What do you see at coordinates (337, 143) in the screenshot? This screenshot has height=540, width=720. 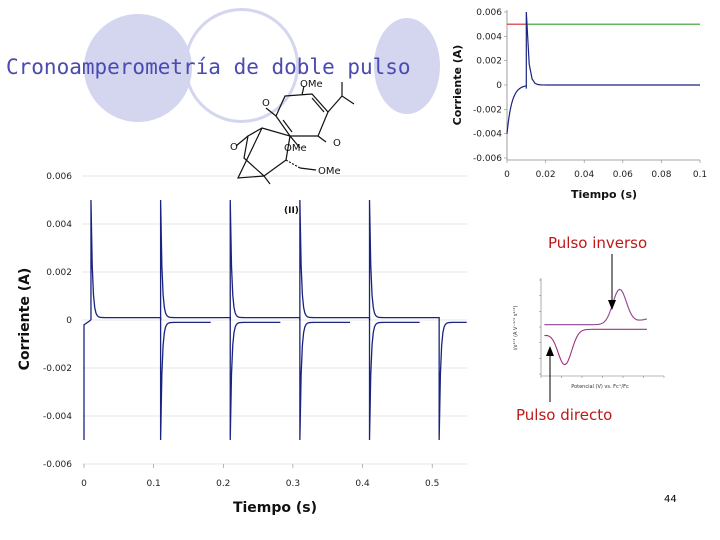 I see `molecule-label-o-right: O` at bounding box center [337, 143].